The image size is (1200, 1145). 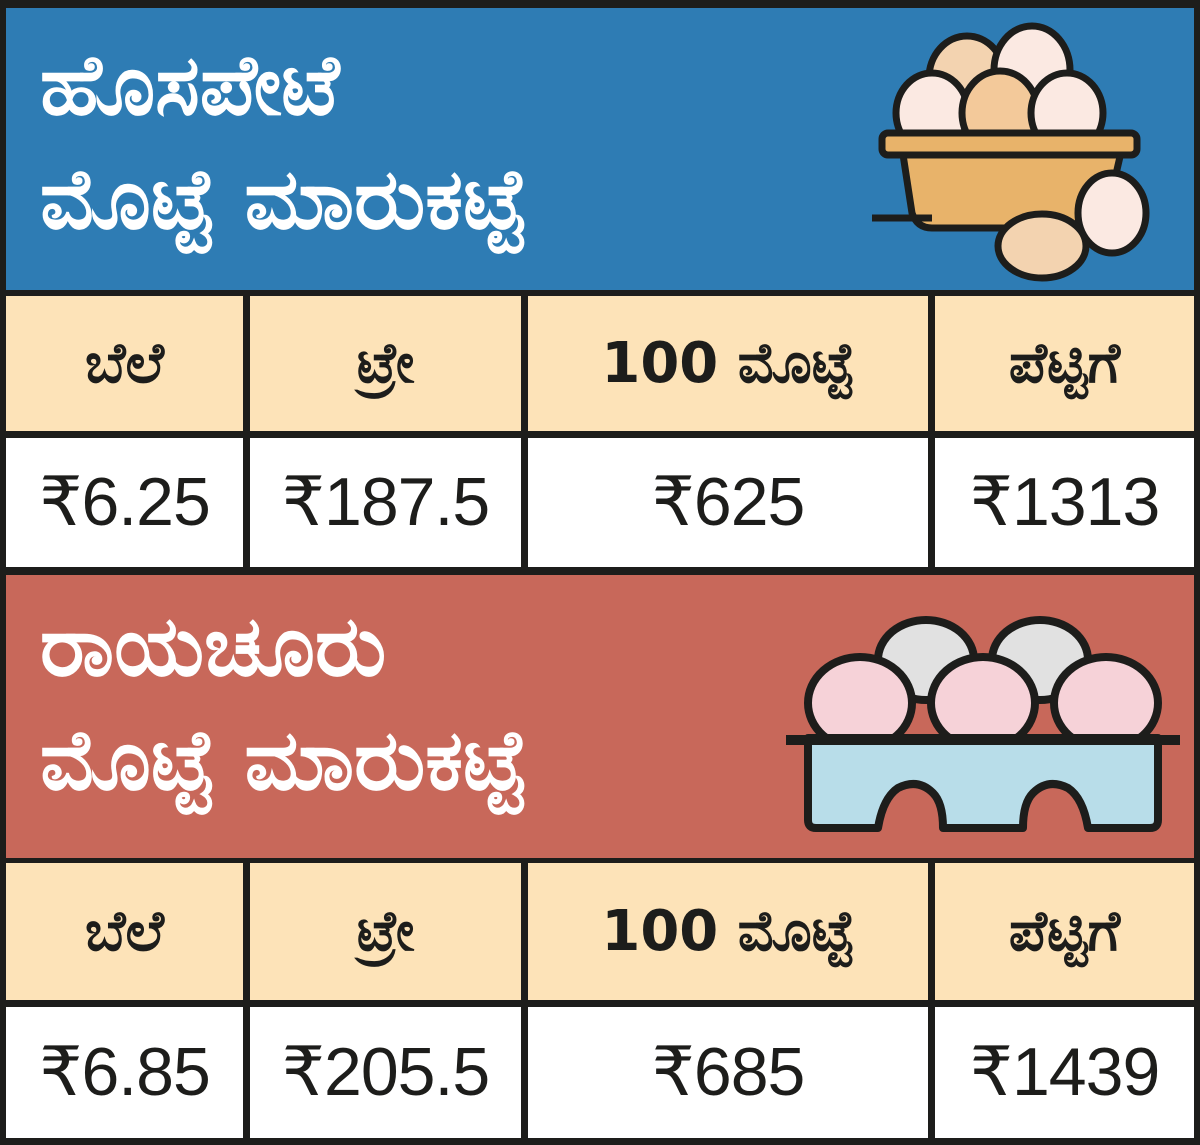 What do you see at coordinates (124, 1072) in the screenshot?
I see `value-price-per-egg: ₹6.85` at bounding box center [124, 1072].